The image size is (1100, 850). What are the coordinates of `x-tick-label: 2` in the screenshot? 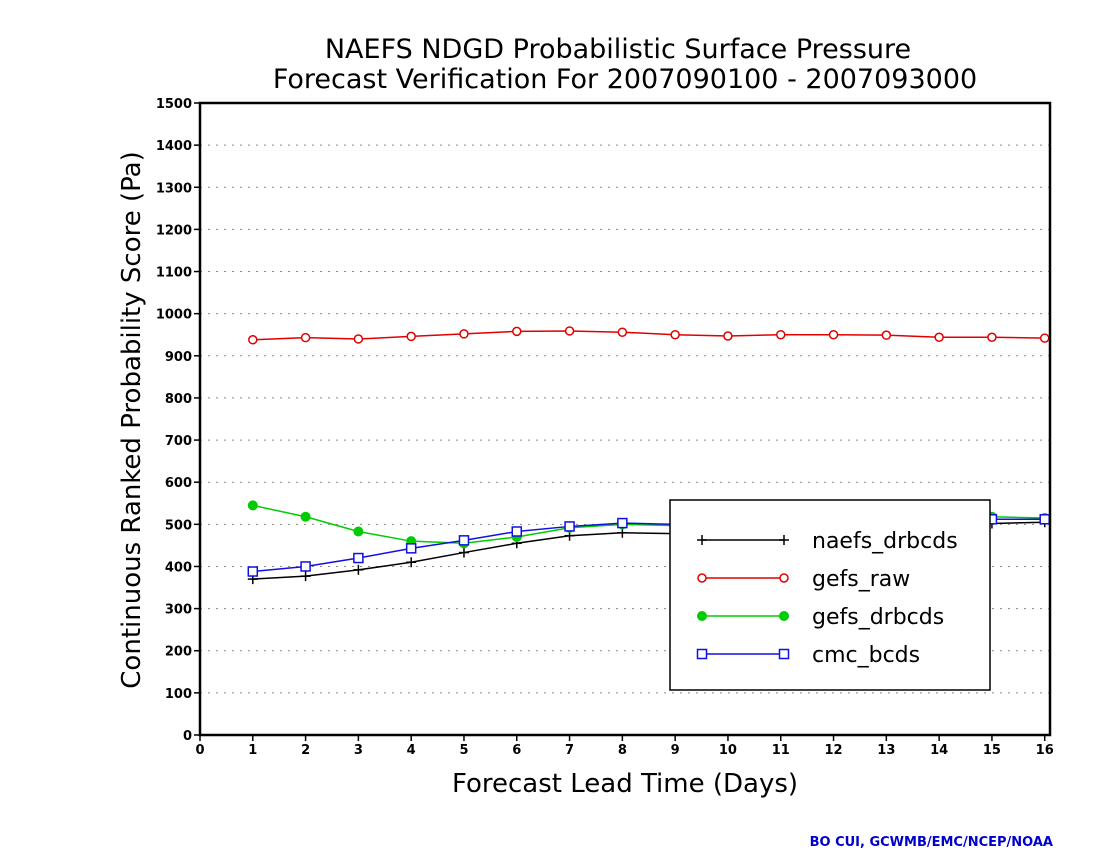 It's located at (305, 750).